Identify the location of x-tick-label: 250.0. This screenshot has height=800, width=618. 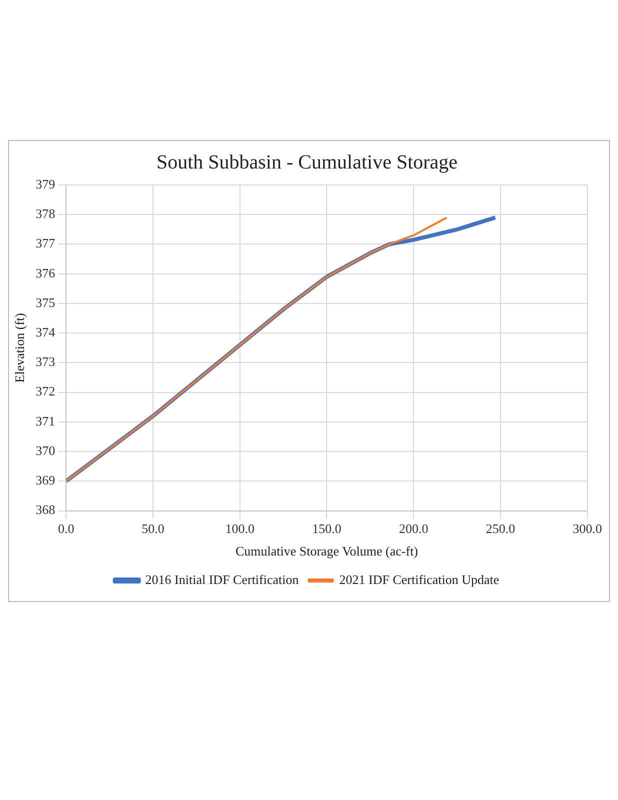
(501, 528).